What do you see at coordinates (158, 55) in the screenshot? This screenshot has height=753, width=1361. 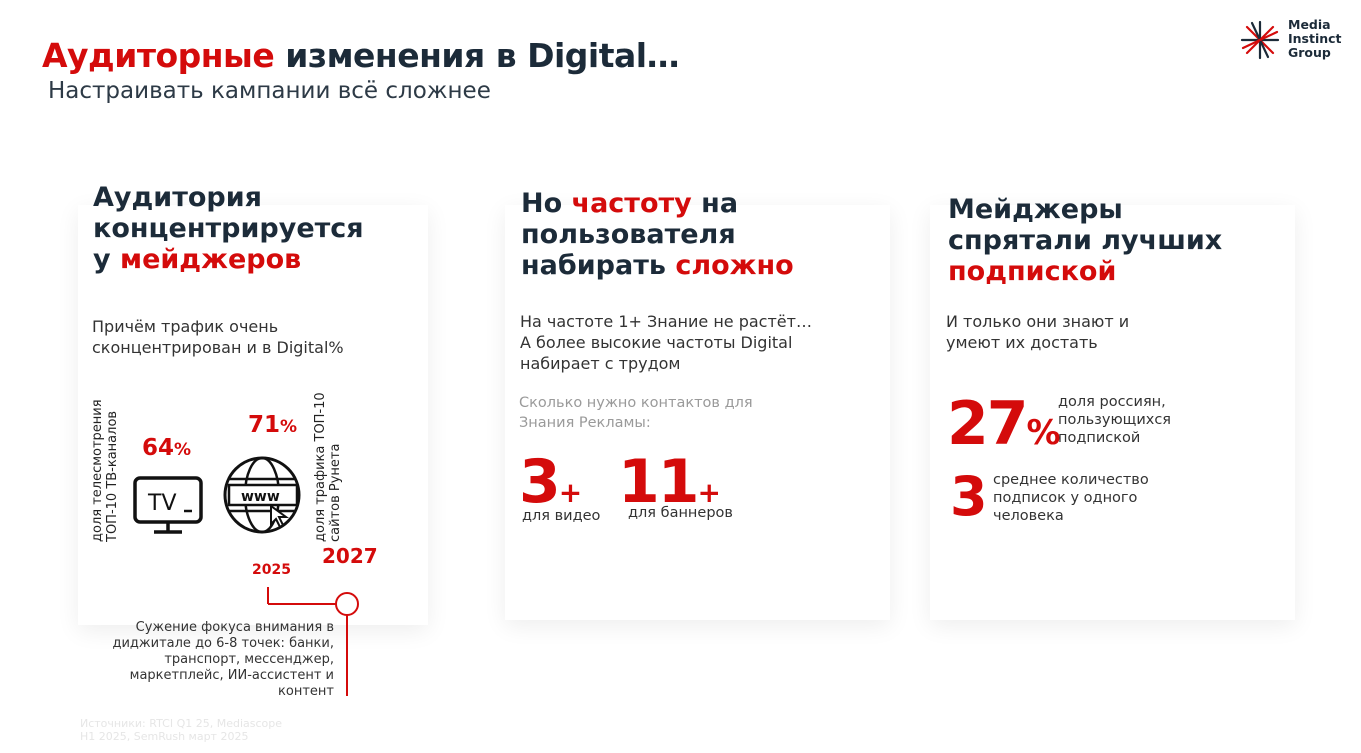 I see `page-title-accent: Аудиторные` at bounding box center [158, 55].